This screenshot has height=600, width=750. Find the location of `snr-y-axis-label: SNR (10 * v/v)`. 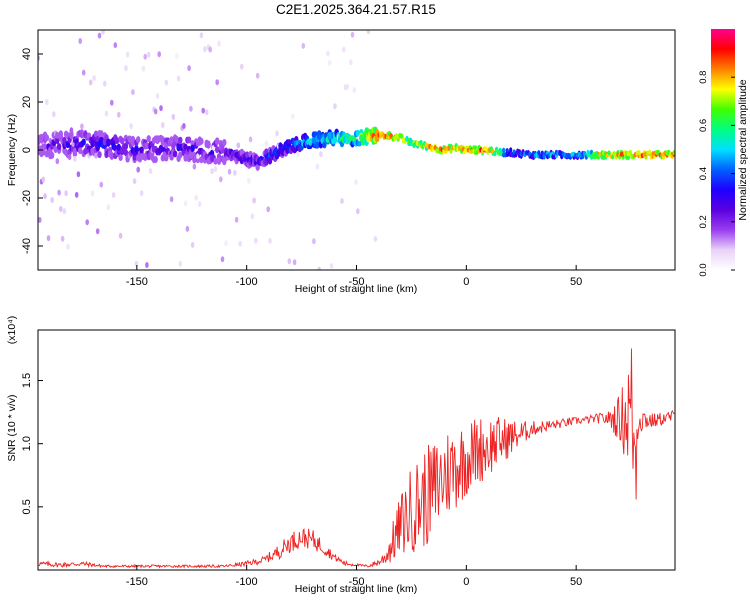

snr-y-axis-label: SNR (10 * v/v) is located at coordinates (12, 427).